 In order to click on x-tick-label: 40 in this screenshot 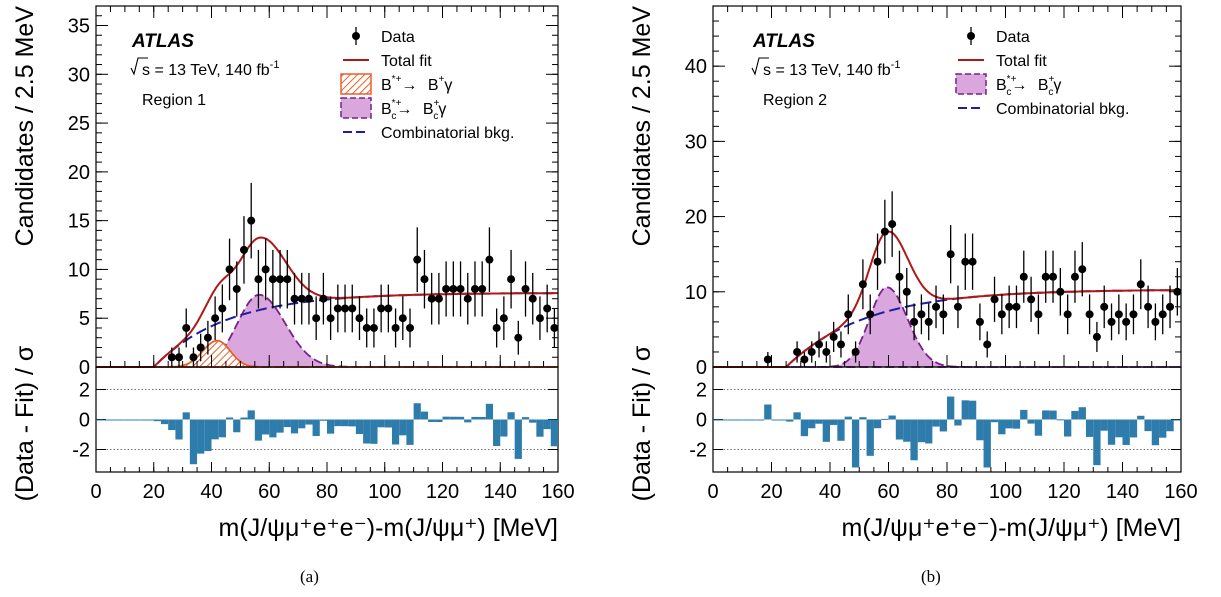, I will do `click(830, 492)`.